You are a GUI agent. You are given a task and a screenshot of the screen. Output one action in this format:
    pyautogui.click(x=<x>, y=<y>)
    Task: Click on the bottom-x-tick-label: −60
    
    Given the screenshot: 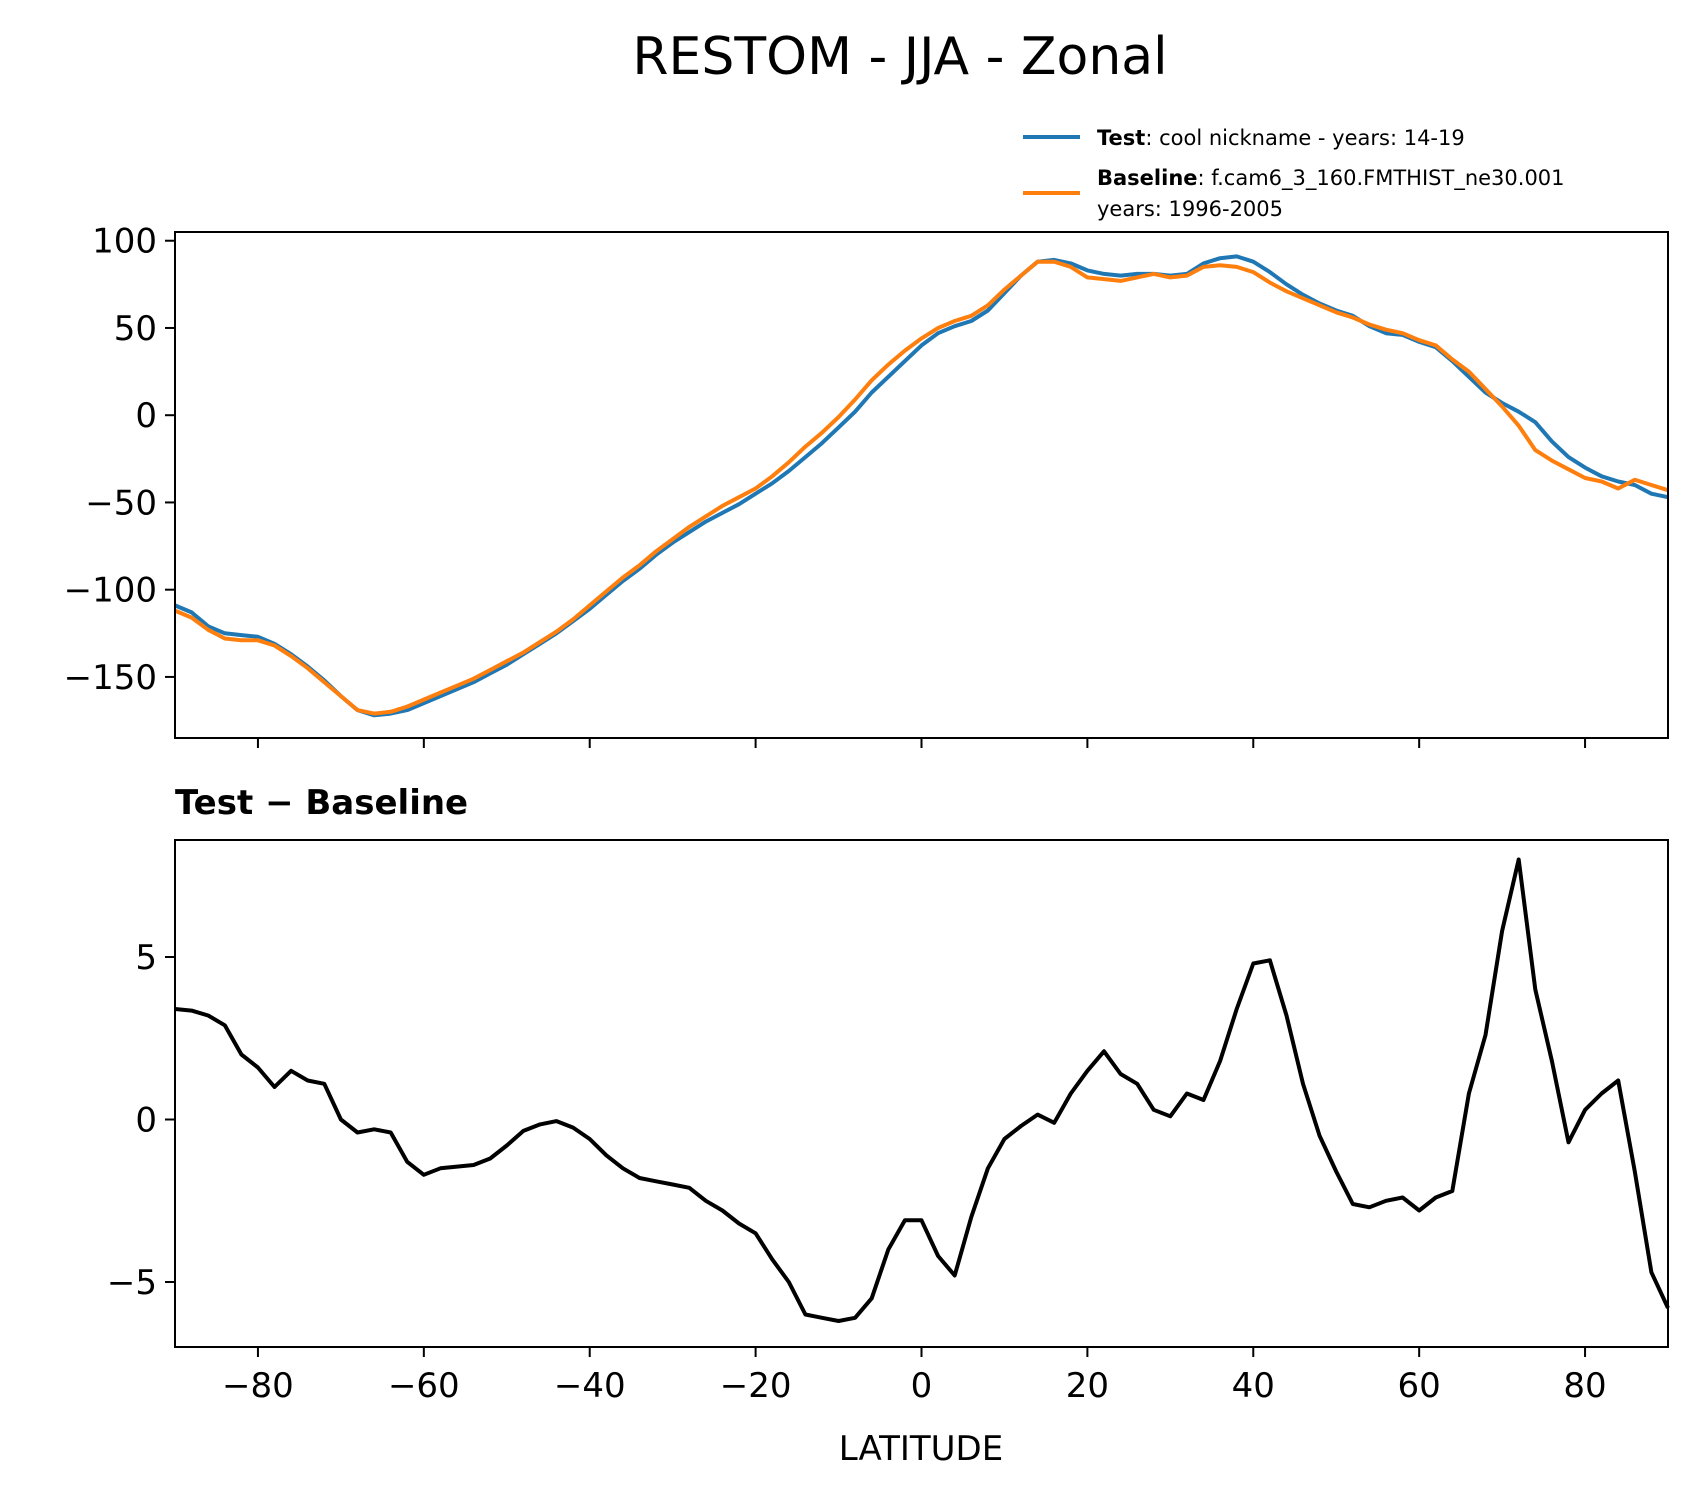 What is the action you would take?
    pyautogui.click(x=424, y=1386)
    